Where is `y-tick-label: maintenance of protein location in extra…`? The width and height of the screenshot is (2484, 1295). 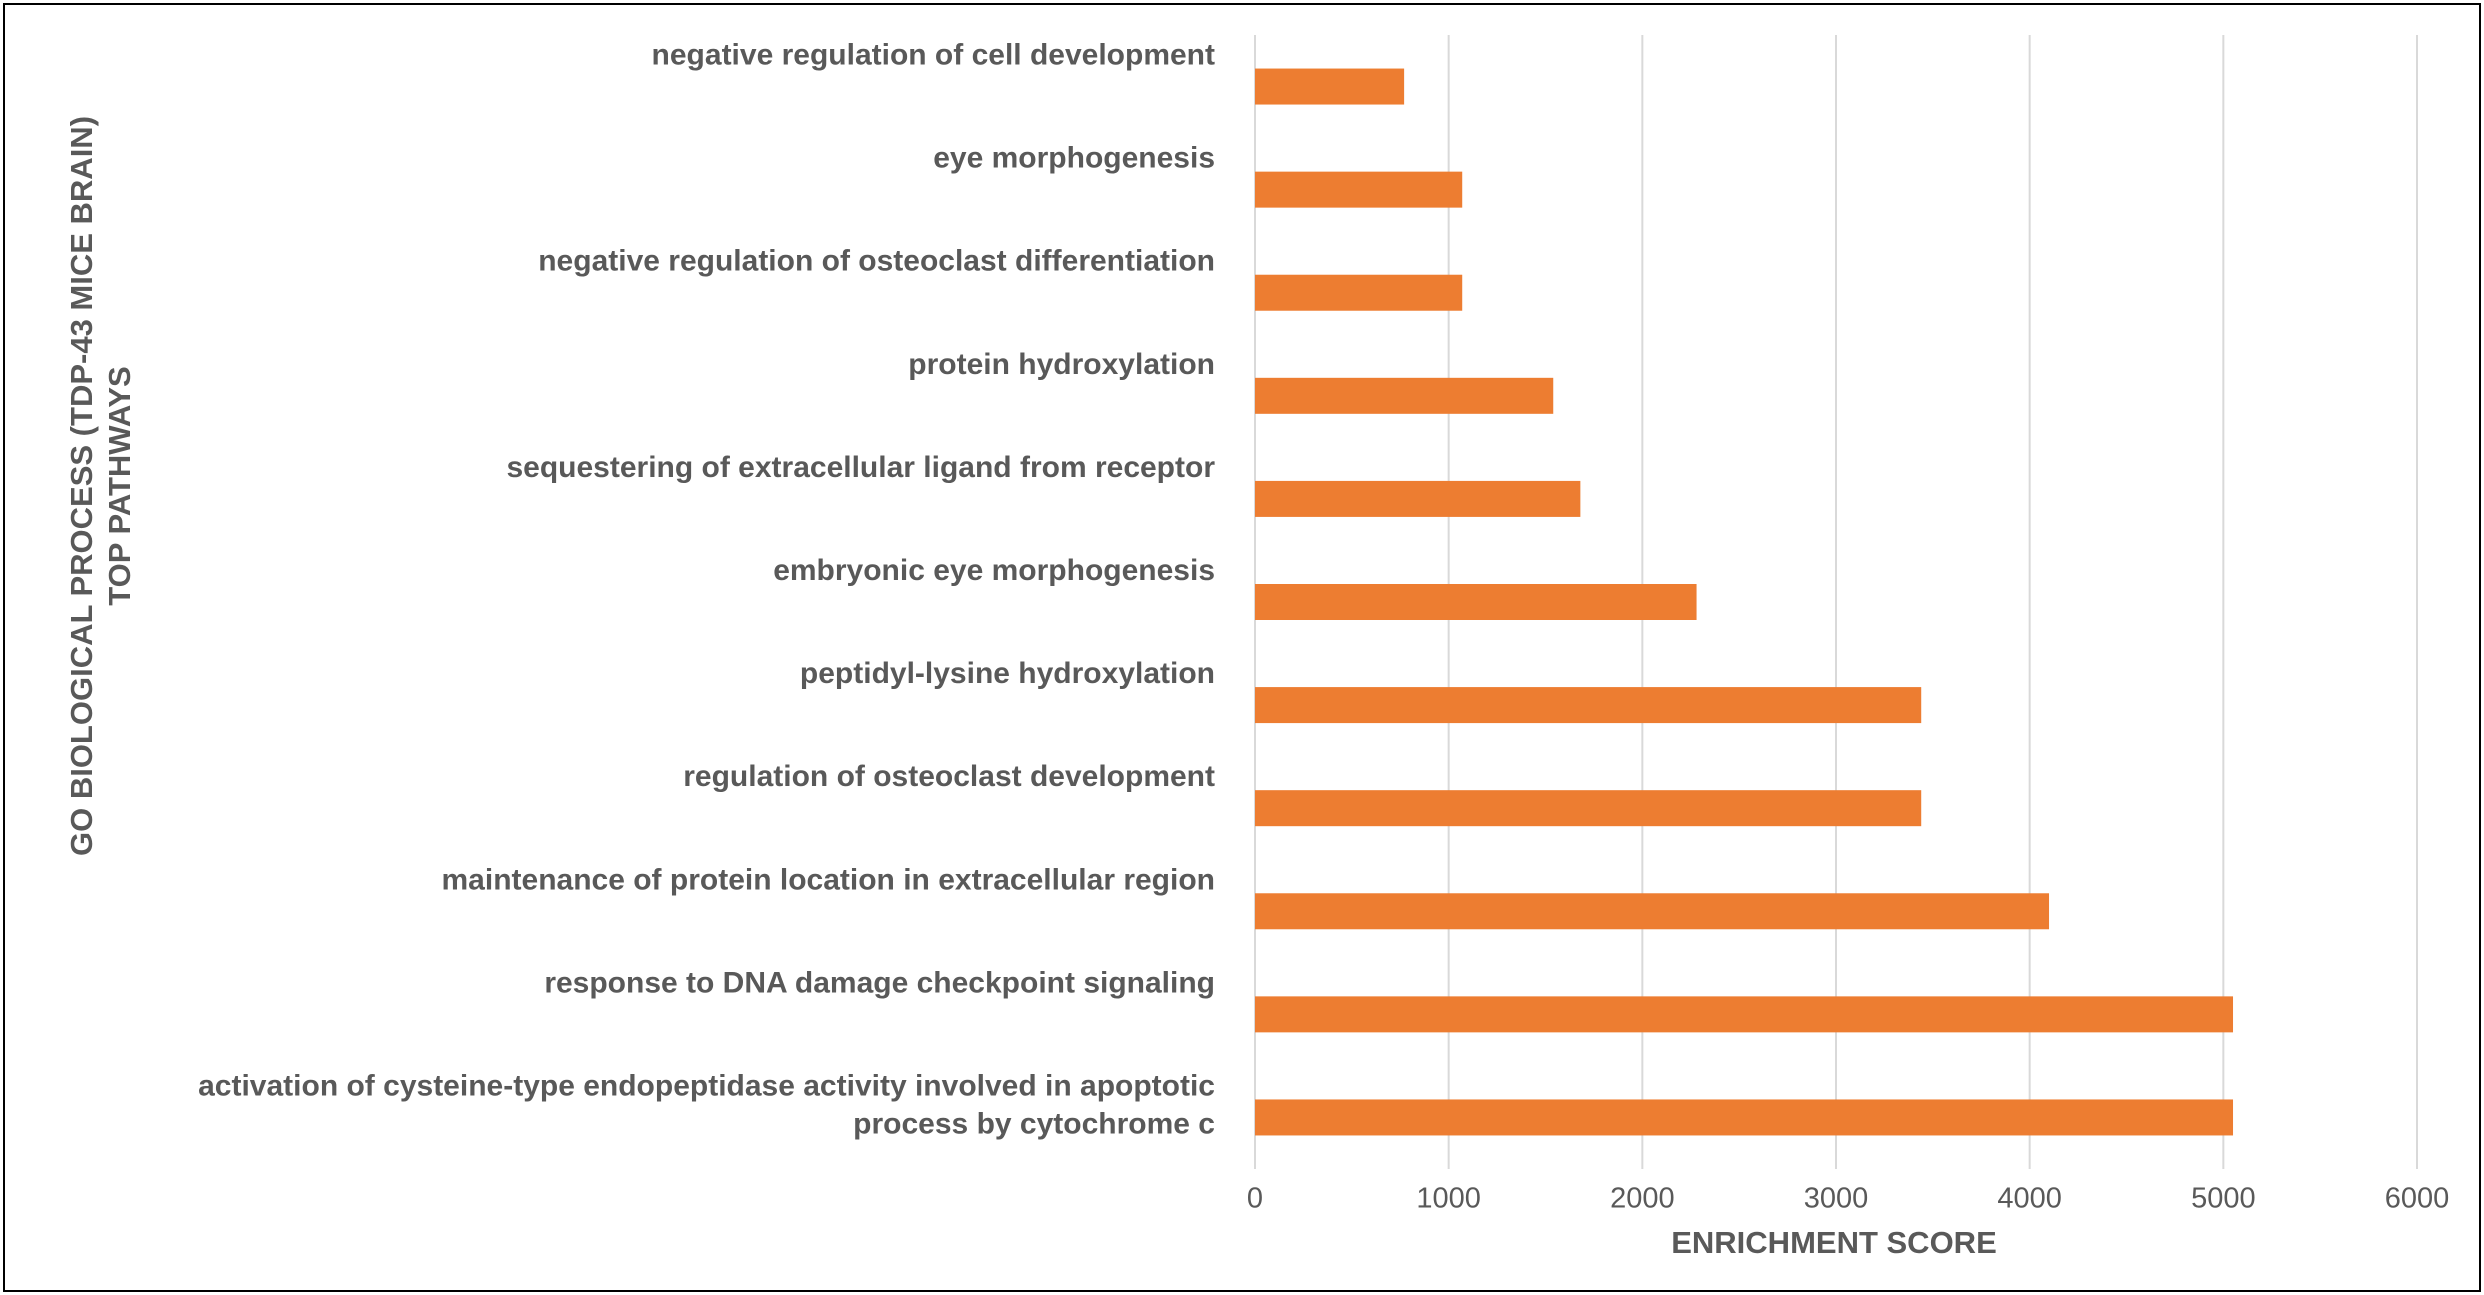
y-tick-label: maintenance of protein location in extra… is located at coordinates (829, 879).